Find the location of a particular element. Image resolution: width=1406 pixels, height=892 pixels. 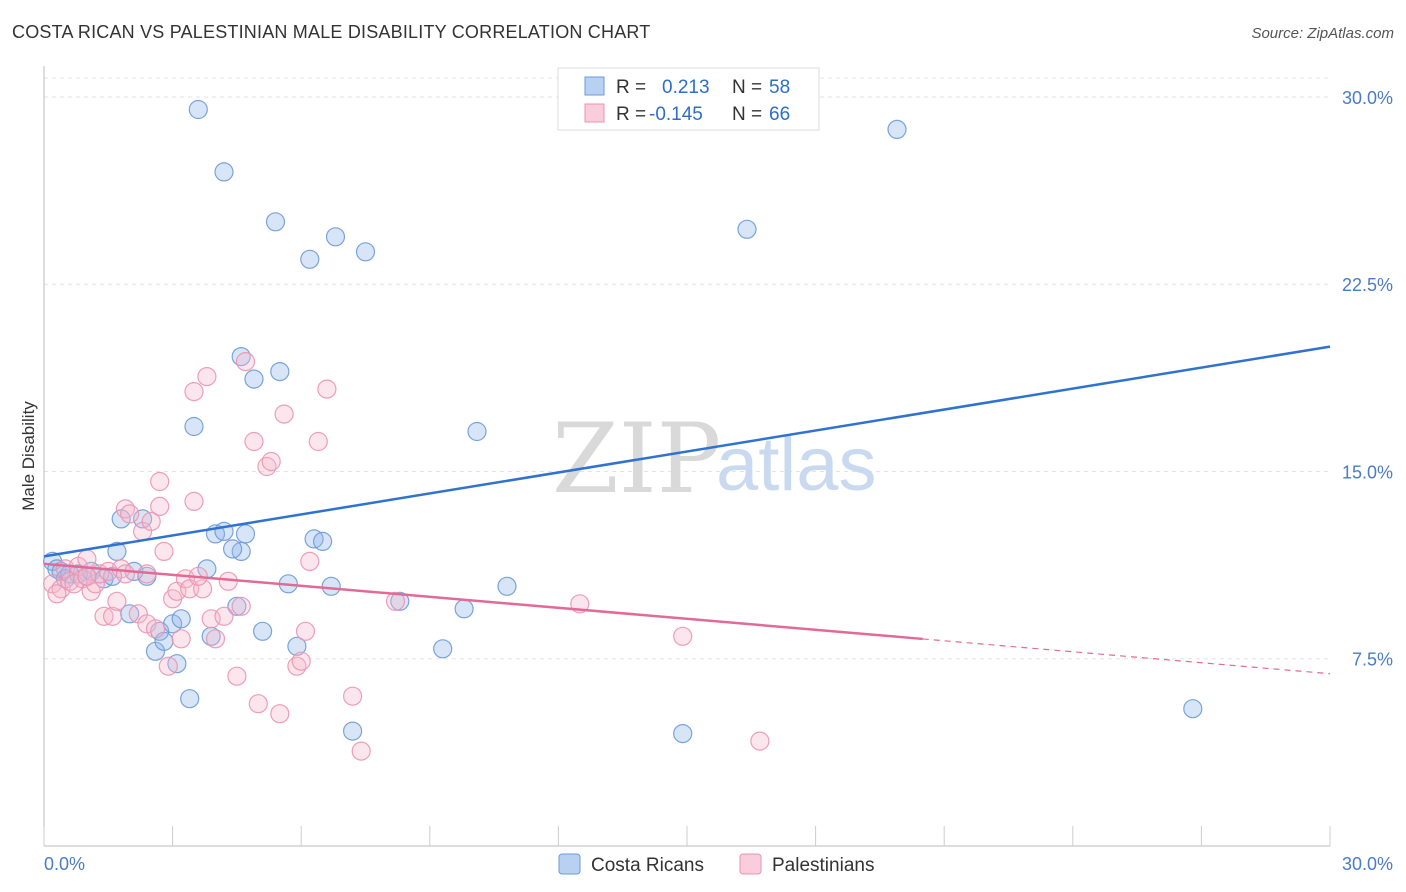

y-tick-label-0: 7.5% is located at coordinates (1372, 660).